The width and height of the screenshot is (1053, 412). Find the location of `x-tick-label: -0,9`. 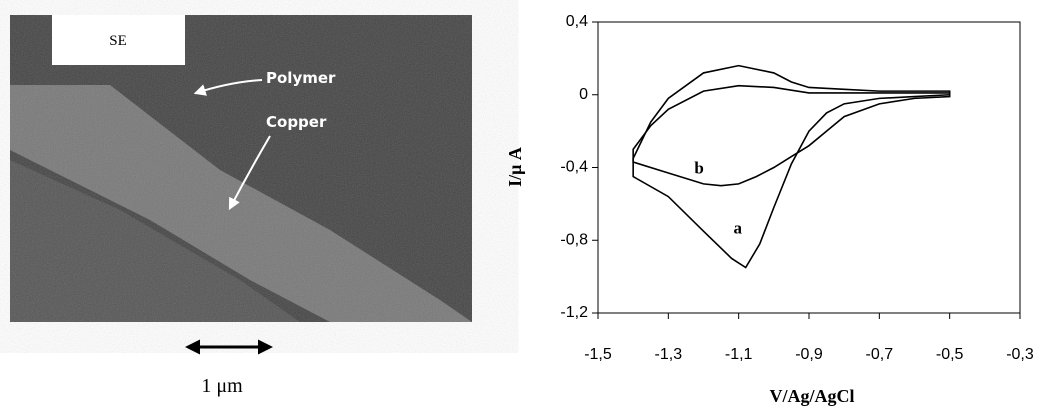

x-tick-label: -0,9 is located at coordinates (809, 354).